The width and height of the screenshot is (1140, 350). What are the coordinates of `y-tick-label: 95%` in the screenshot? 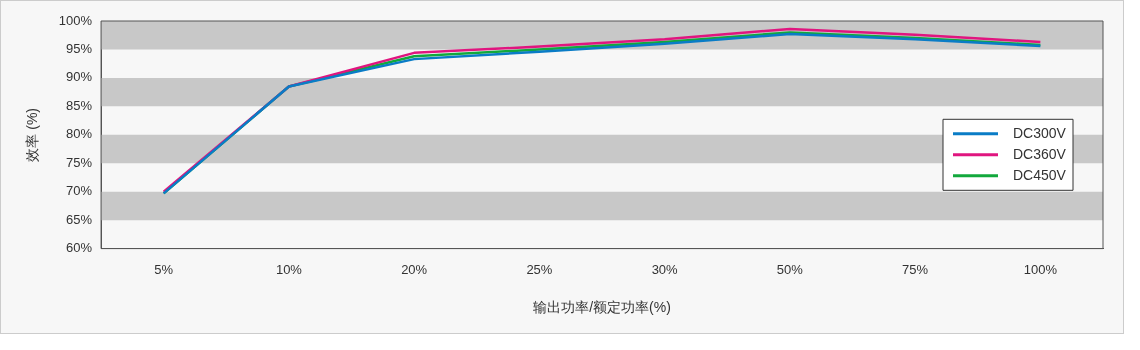 It's located at (79, 49).